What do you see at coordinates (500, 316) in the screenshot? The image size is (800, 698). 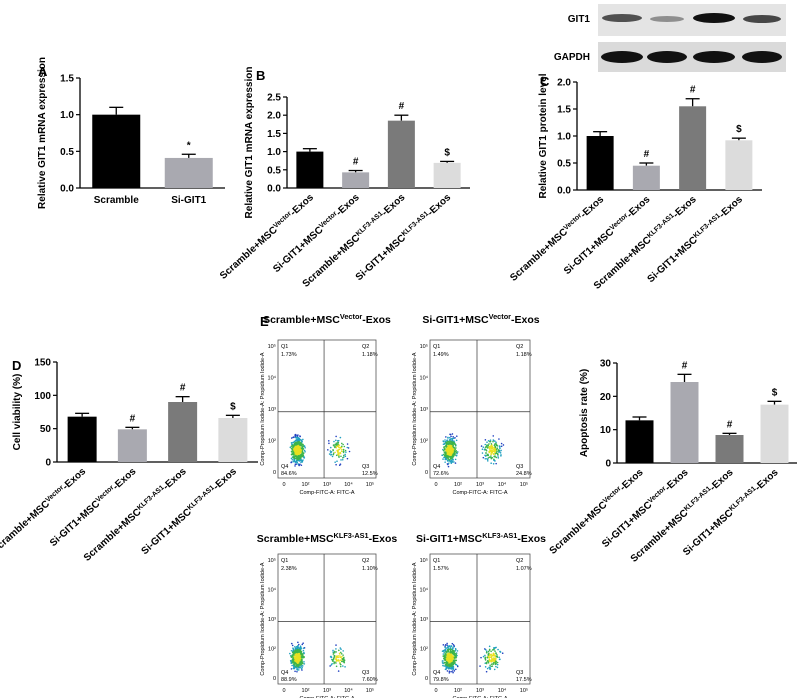 I see `plot-title-part: Vector` at bounding box center [500, 316].